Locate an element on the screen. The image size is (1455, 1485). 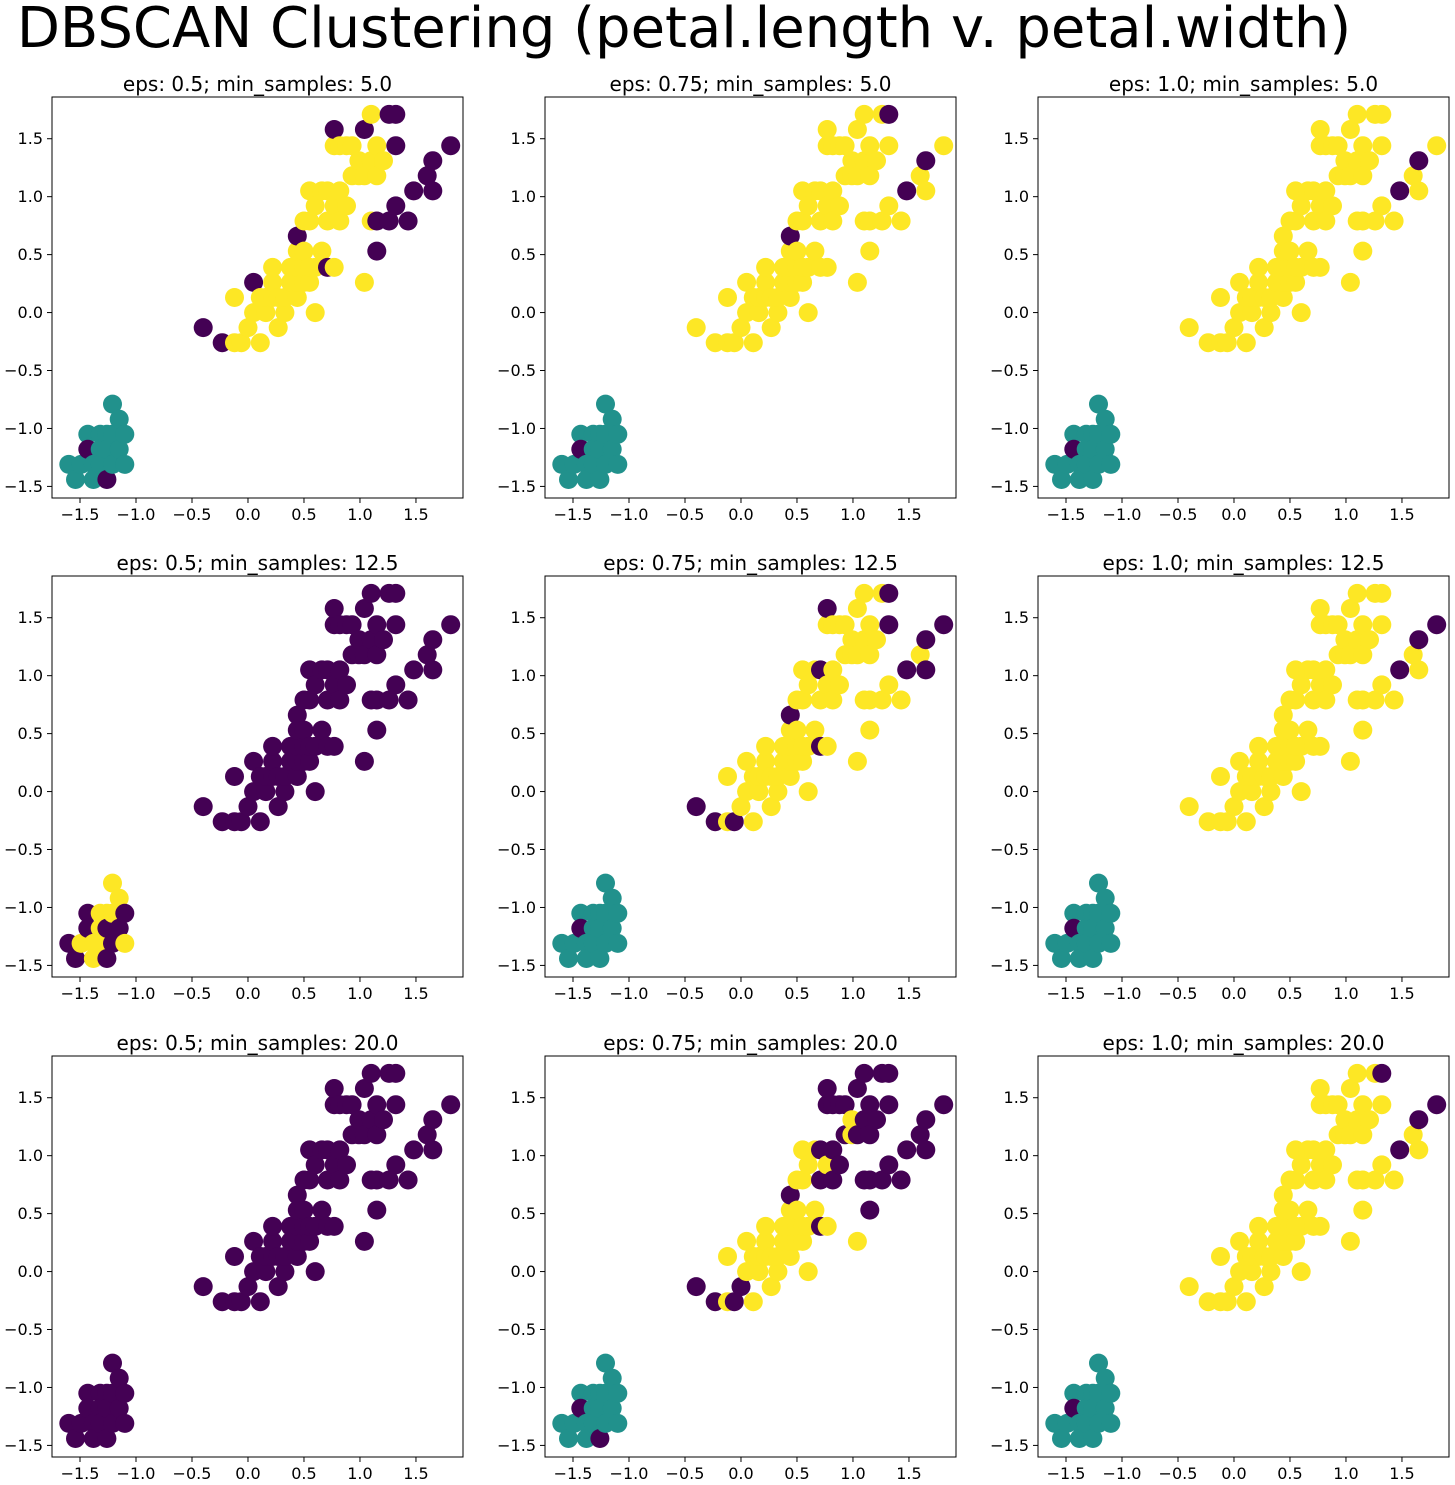
y-tick-label: 0.5 is located at coordinates (523, 733).